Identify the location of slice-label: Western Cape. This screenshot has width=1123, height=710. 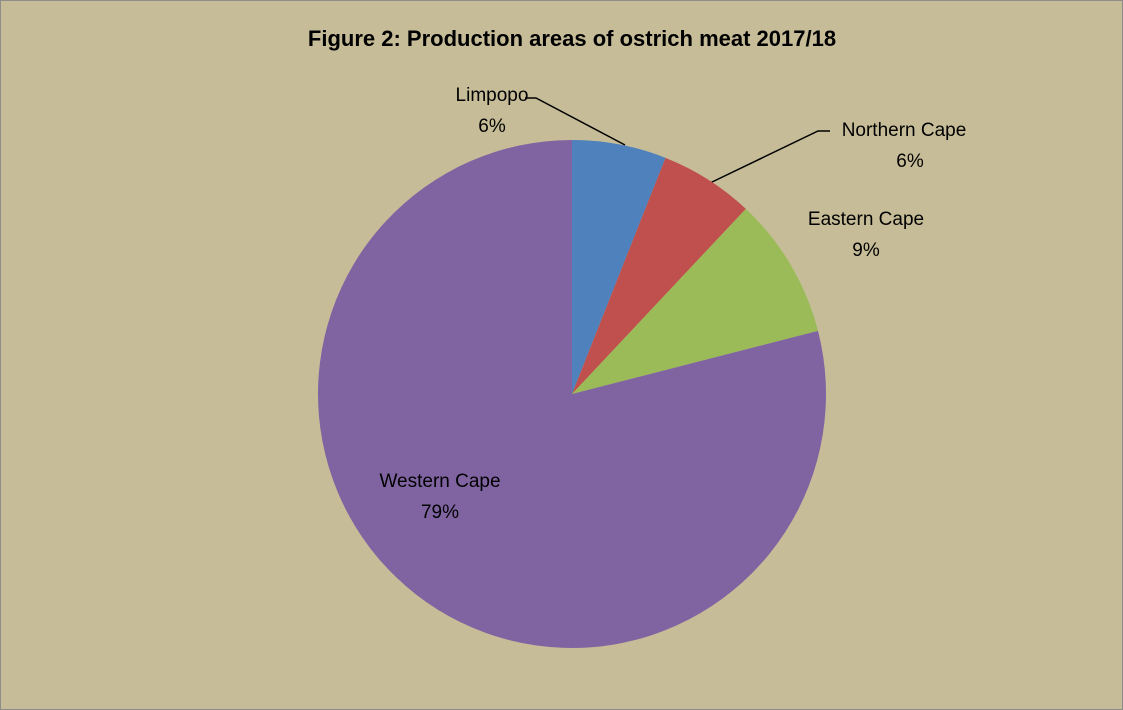
(439, 481).